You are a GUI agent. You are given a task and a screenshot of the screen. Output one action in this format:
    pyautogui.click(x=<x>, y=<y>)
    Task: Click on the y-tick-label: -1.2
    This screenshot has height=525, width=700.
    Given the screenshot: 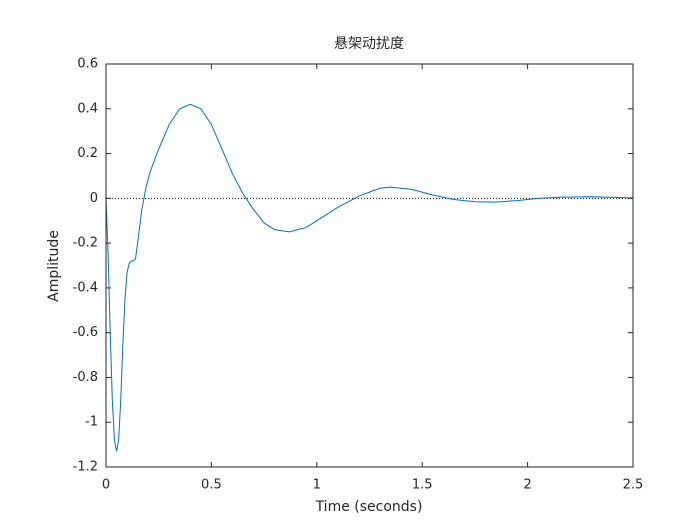 What is the action you would take?
    pyautogui.click(x=85, y=467)
    